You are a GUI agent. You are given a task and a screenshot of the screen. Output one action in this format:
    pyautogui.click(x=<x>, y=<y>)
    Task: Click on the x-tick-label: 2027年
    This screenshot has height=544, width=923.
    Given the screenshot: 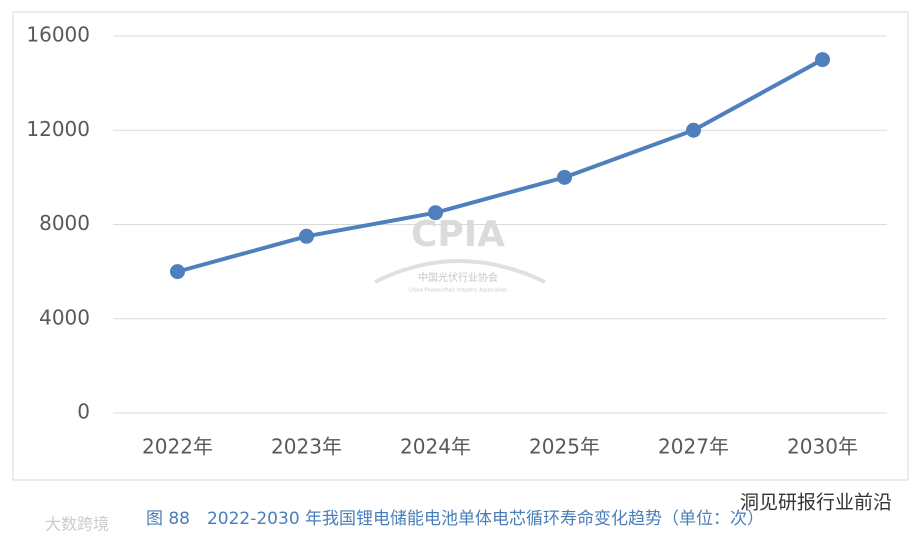 What is the action you would take?
    pyautogui.click(x=693, y=447)
    